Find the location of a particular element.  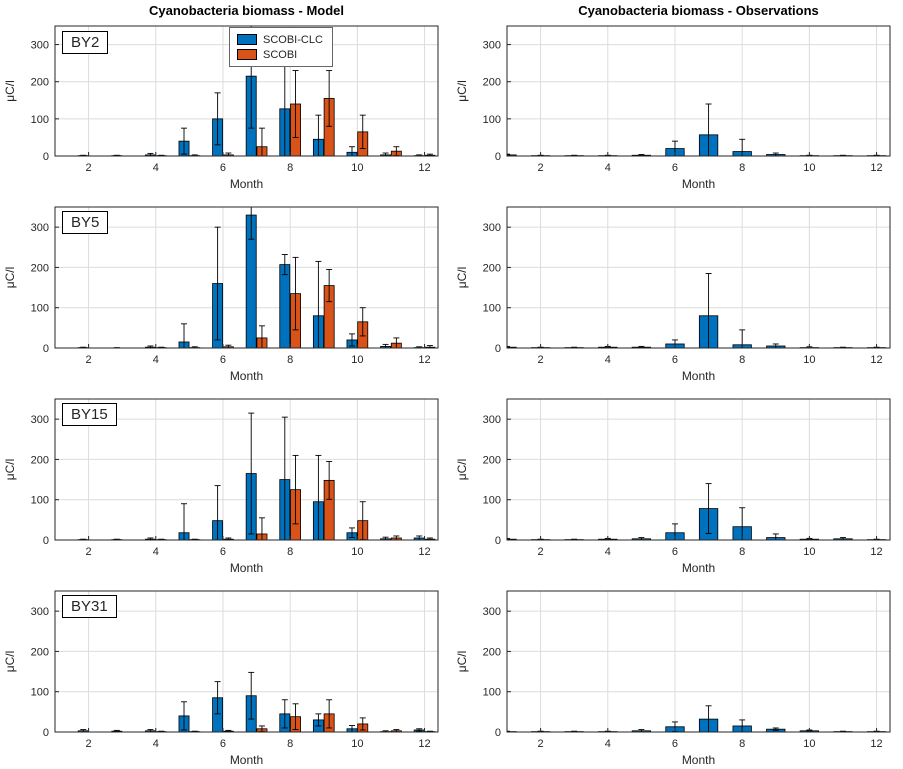

legend: SCOBI-CLC SCOBI is located at coordinates (281, 47).